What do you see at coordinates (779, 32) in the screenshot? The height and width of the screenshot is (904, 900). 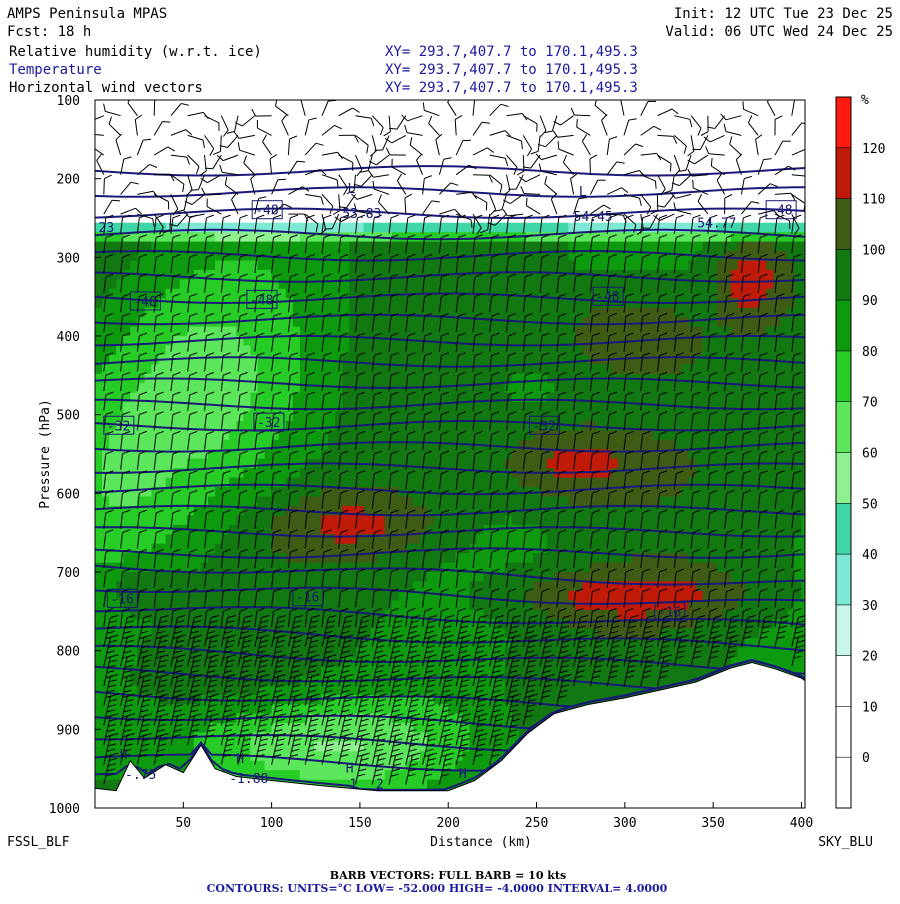 I see `valid-time: Valid: 06 UTC Wed 24 Dec 25` at bounding box center [779, 32].